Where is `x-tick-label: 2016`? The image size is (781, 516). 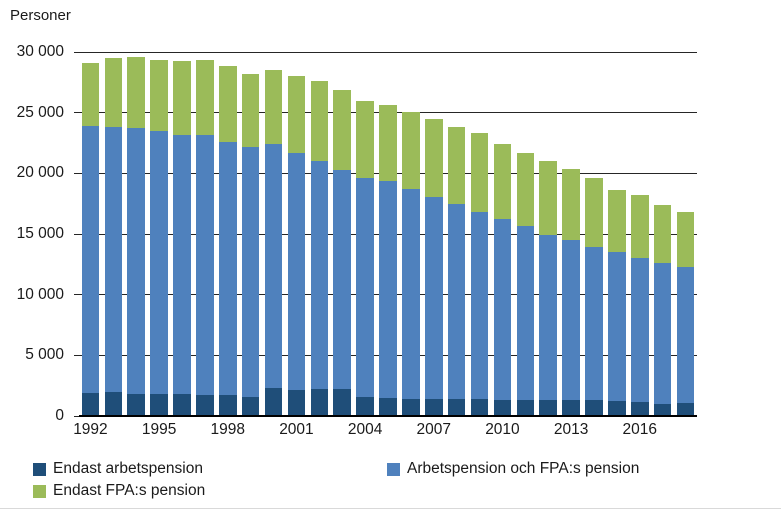
x-tick-label: 2016 is located at coordinates (639, 429).